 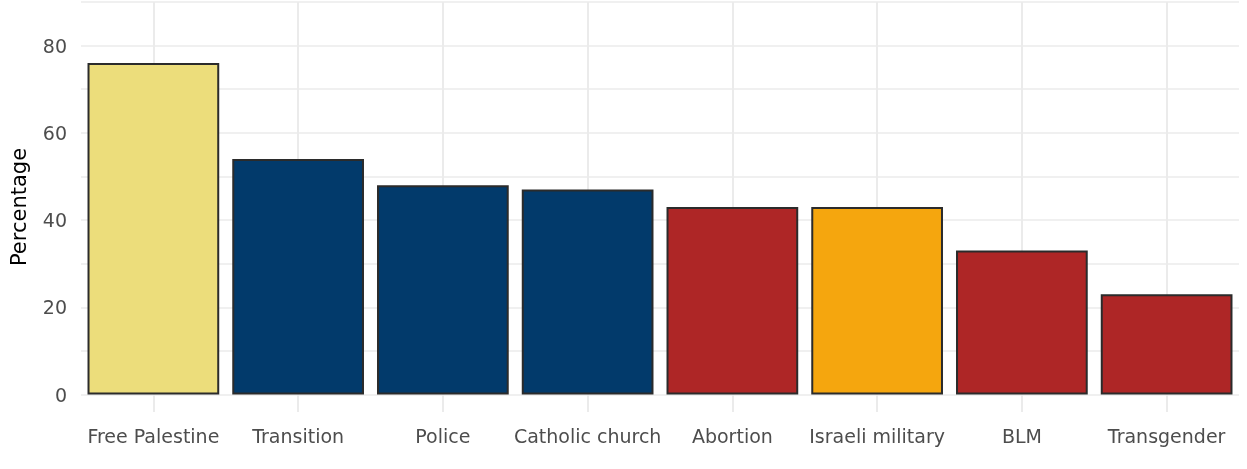 What do you see at coordinates (54, 45) in the screenshot?
I see `y-tick-label: 80` at bounding box center [54, 45].